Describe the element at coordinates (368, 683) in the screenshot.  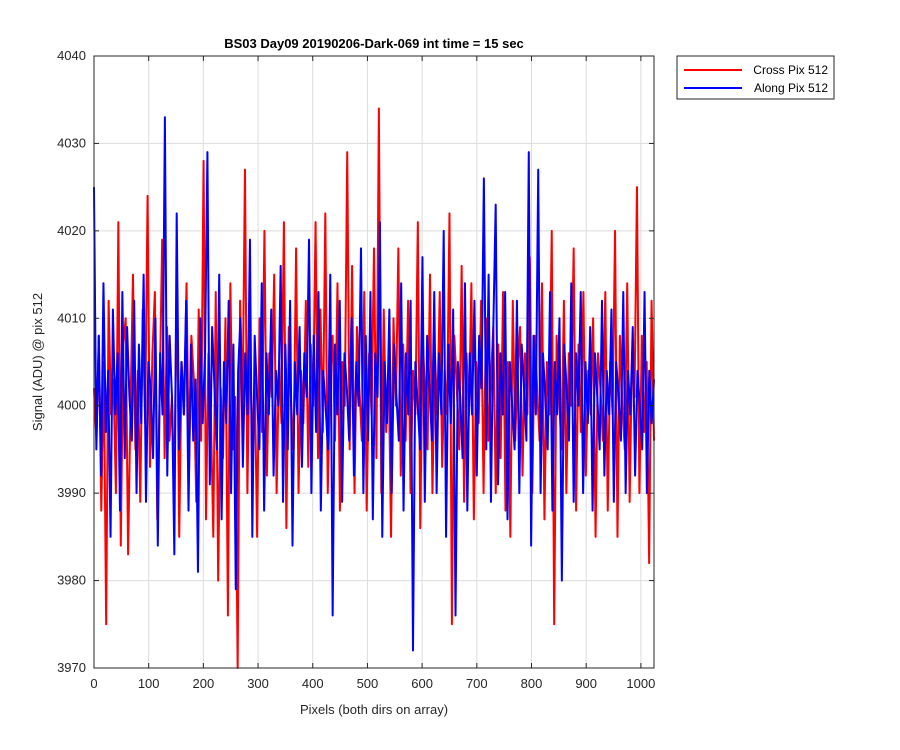
I see `x-tick-label: 500` at that location.